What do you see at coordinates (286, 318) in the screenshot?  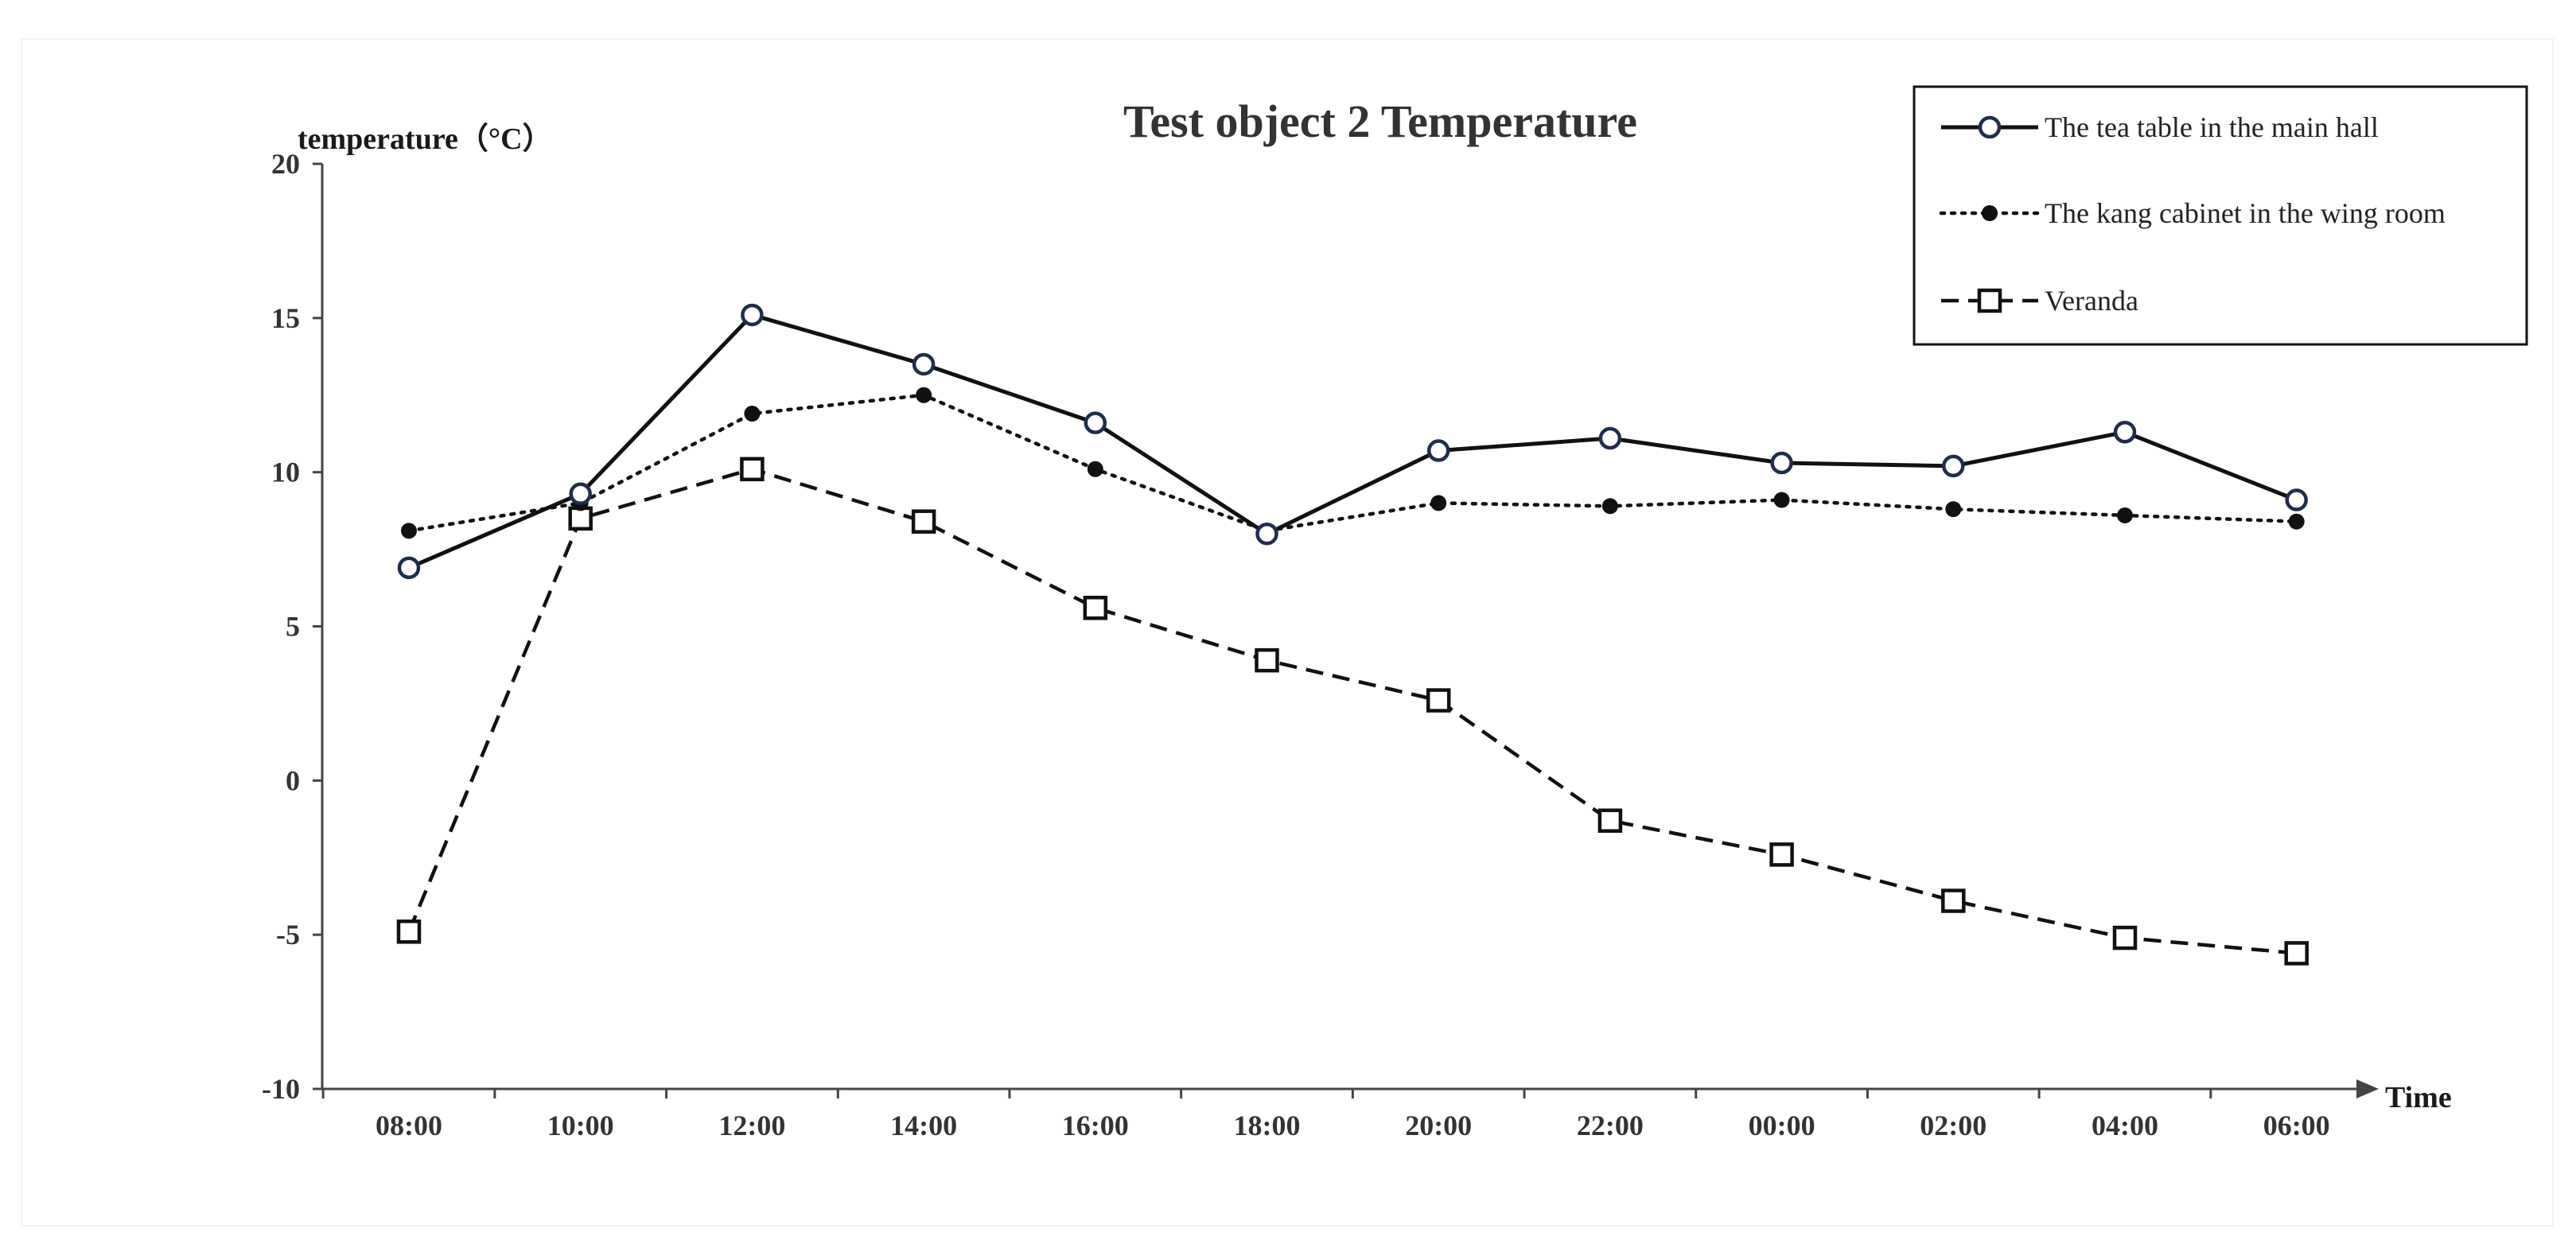 I see `y-tick-label: 15` at bounding box center [286, 318].